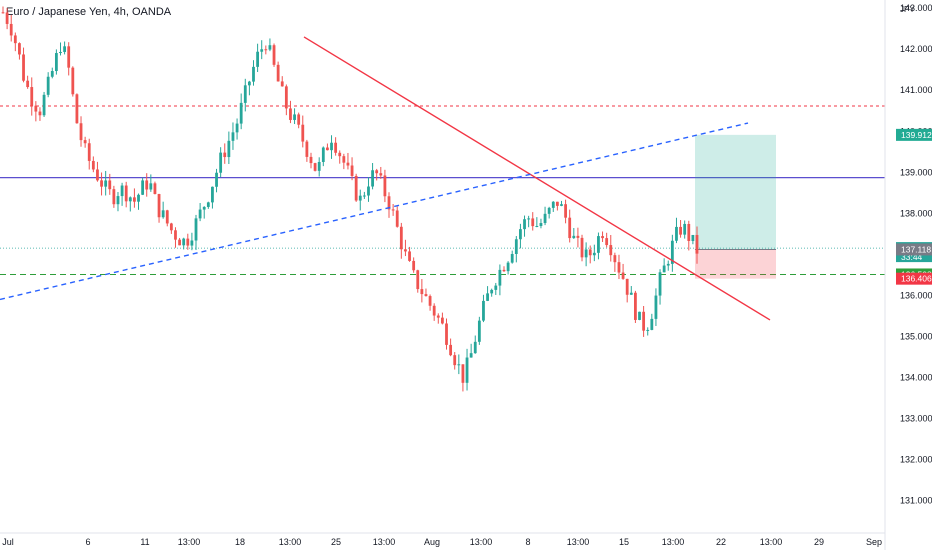  Describe the element at coordinates (916, 49) in the screenshot. I see `y-tick-label: 142.000` at that location.